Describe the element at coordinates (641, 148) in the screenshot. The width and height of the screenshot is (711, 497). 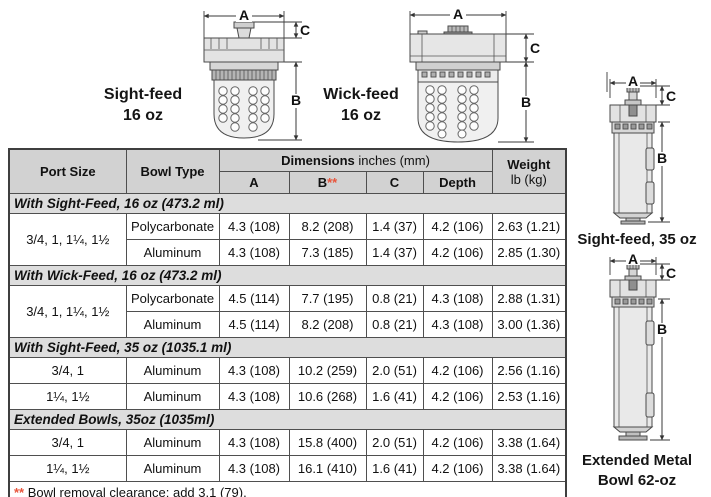
I see `sight-feed-35-diagram: A C B` at that location.